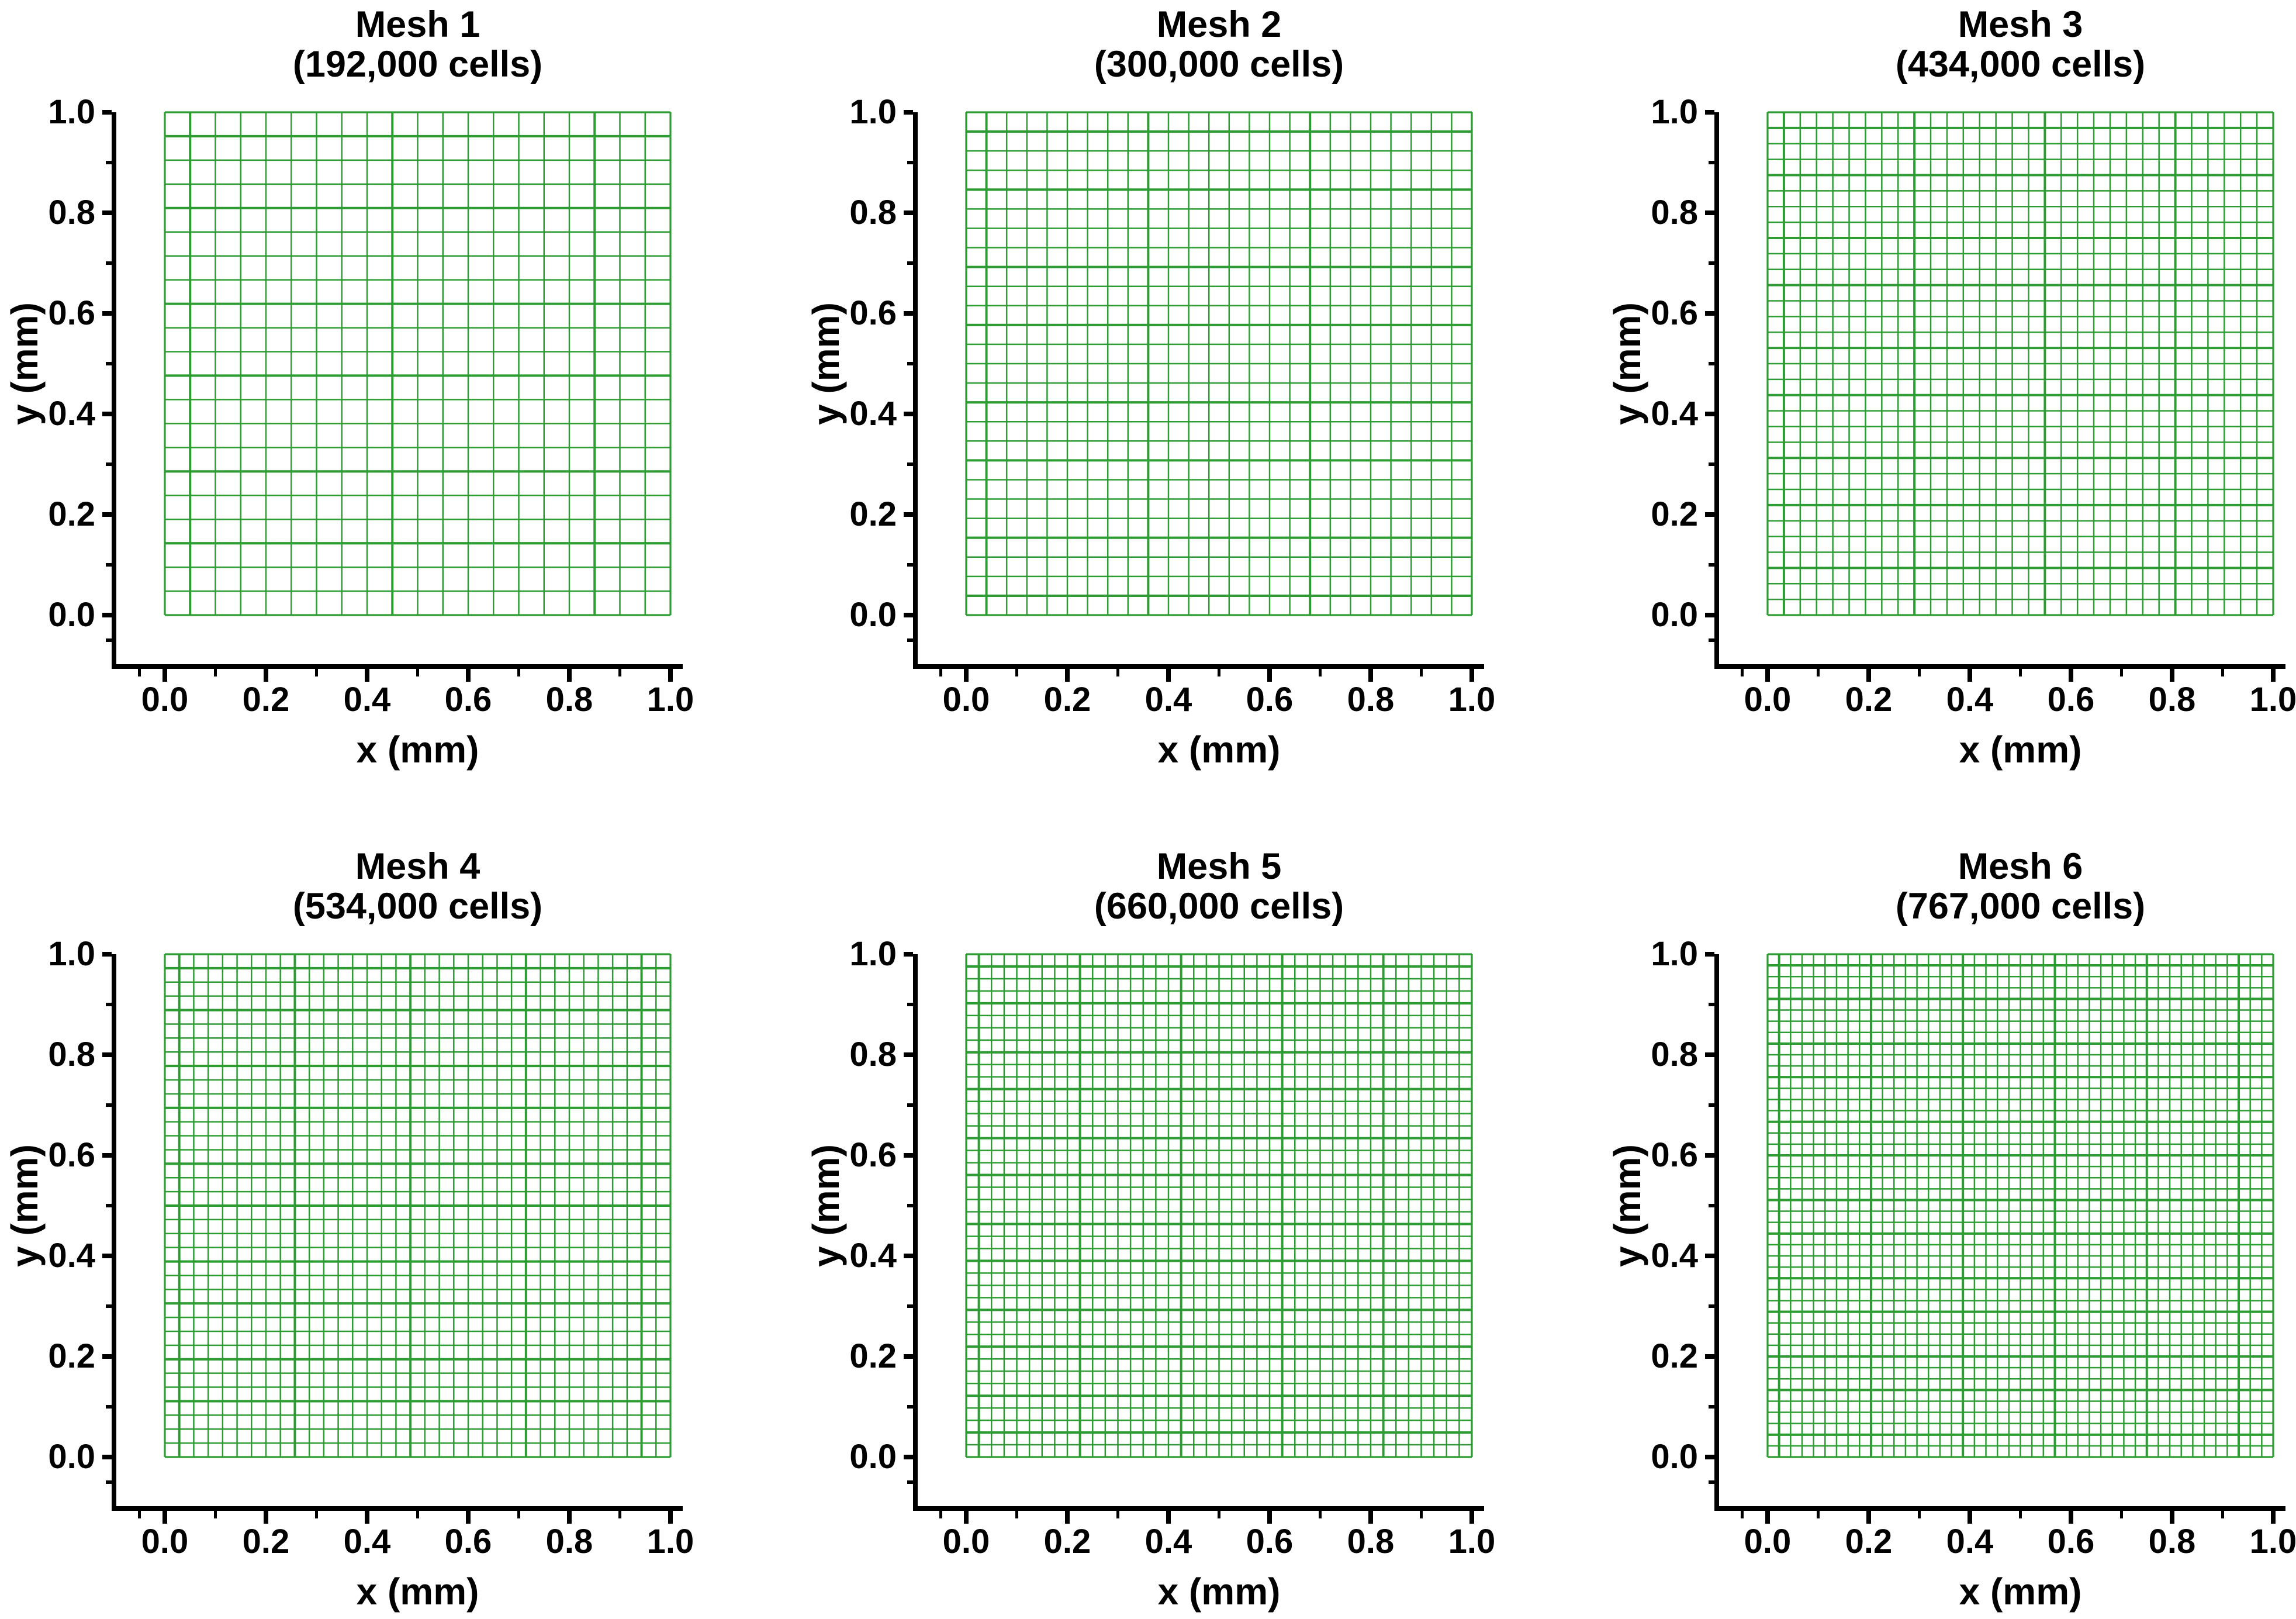 Image resolution: width=2296 pixels, height=1619 pixels. Describe the element at coordinates (670, 700) in the screenshot. I see `x-tick-label: 1.0` at that location.